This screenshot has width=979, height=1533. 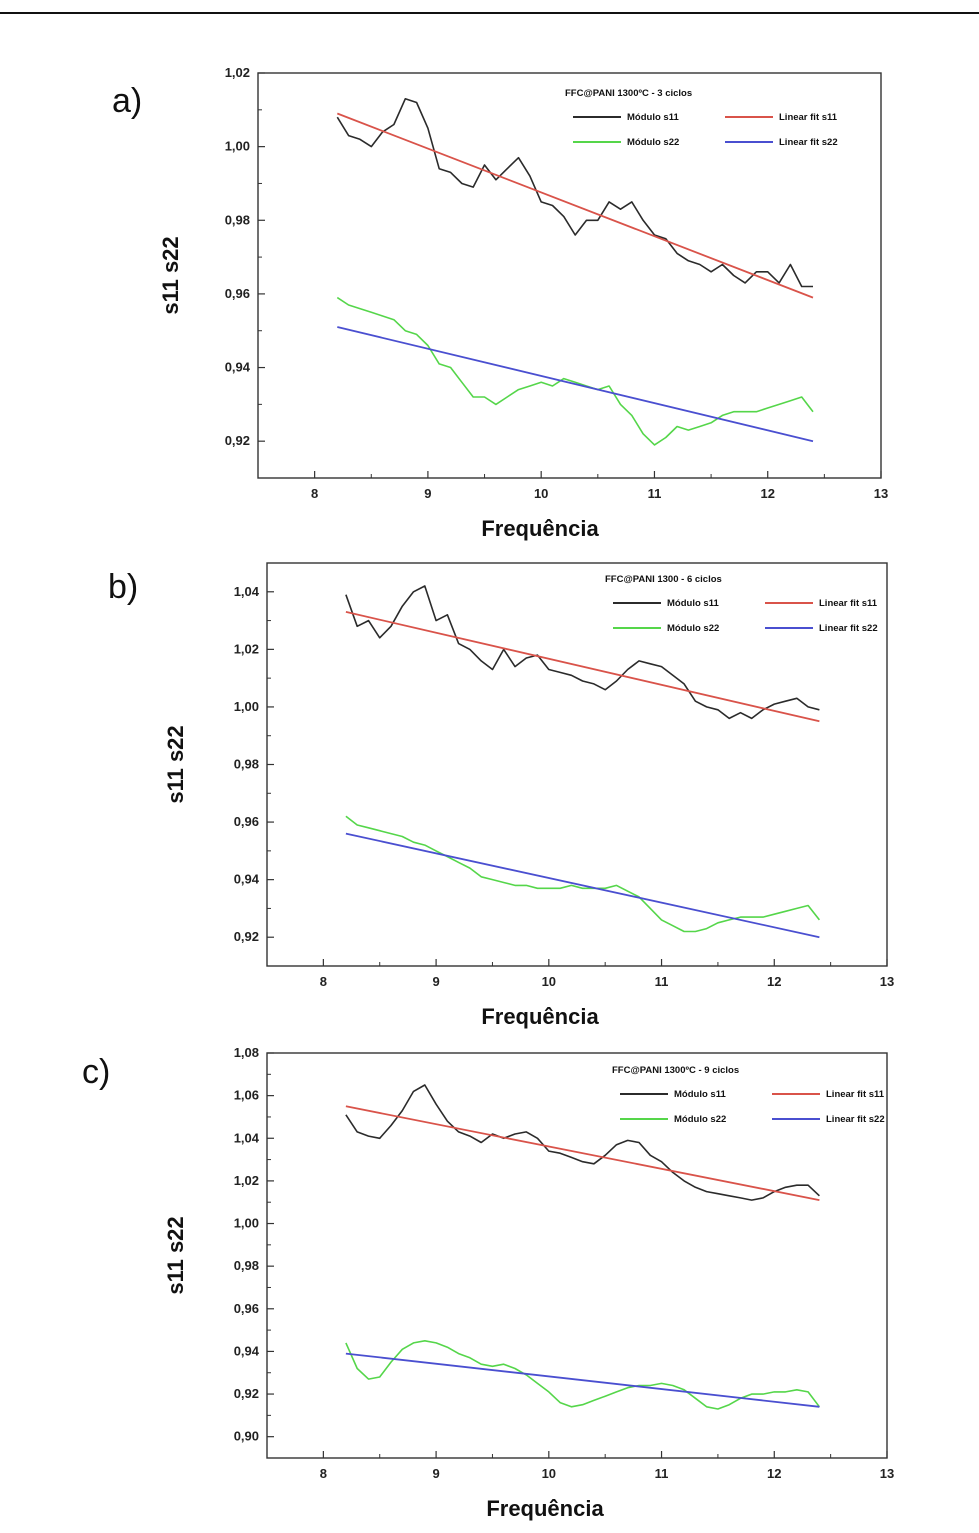 What do you see at coordinates (675, 1070) in the screenshot?
I see `legend-title: FFC@PANI 1300ºC - 9 ciclos` at bounding box center [675, 1070].